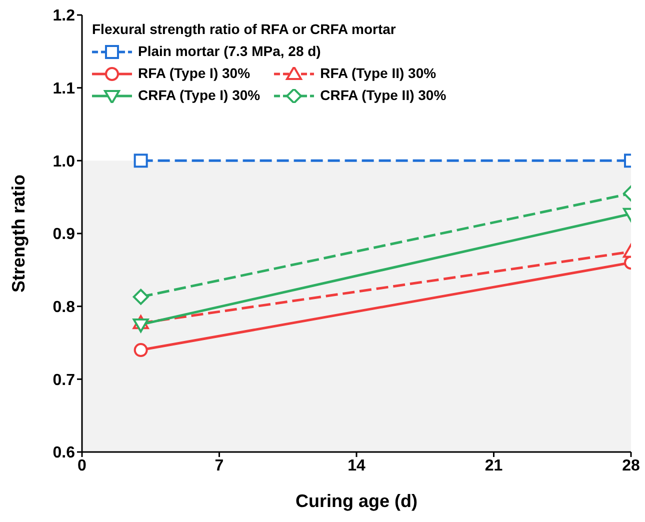 This screenshot has height=522, width=645. What do you see at coordinates (64, 89) in the screenshot?
I see `y-tick-label: 1.1` at bounding box center [64, 89].